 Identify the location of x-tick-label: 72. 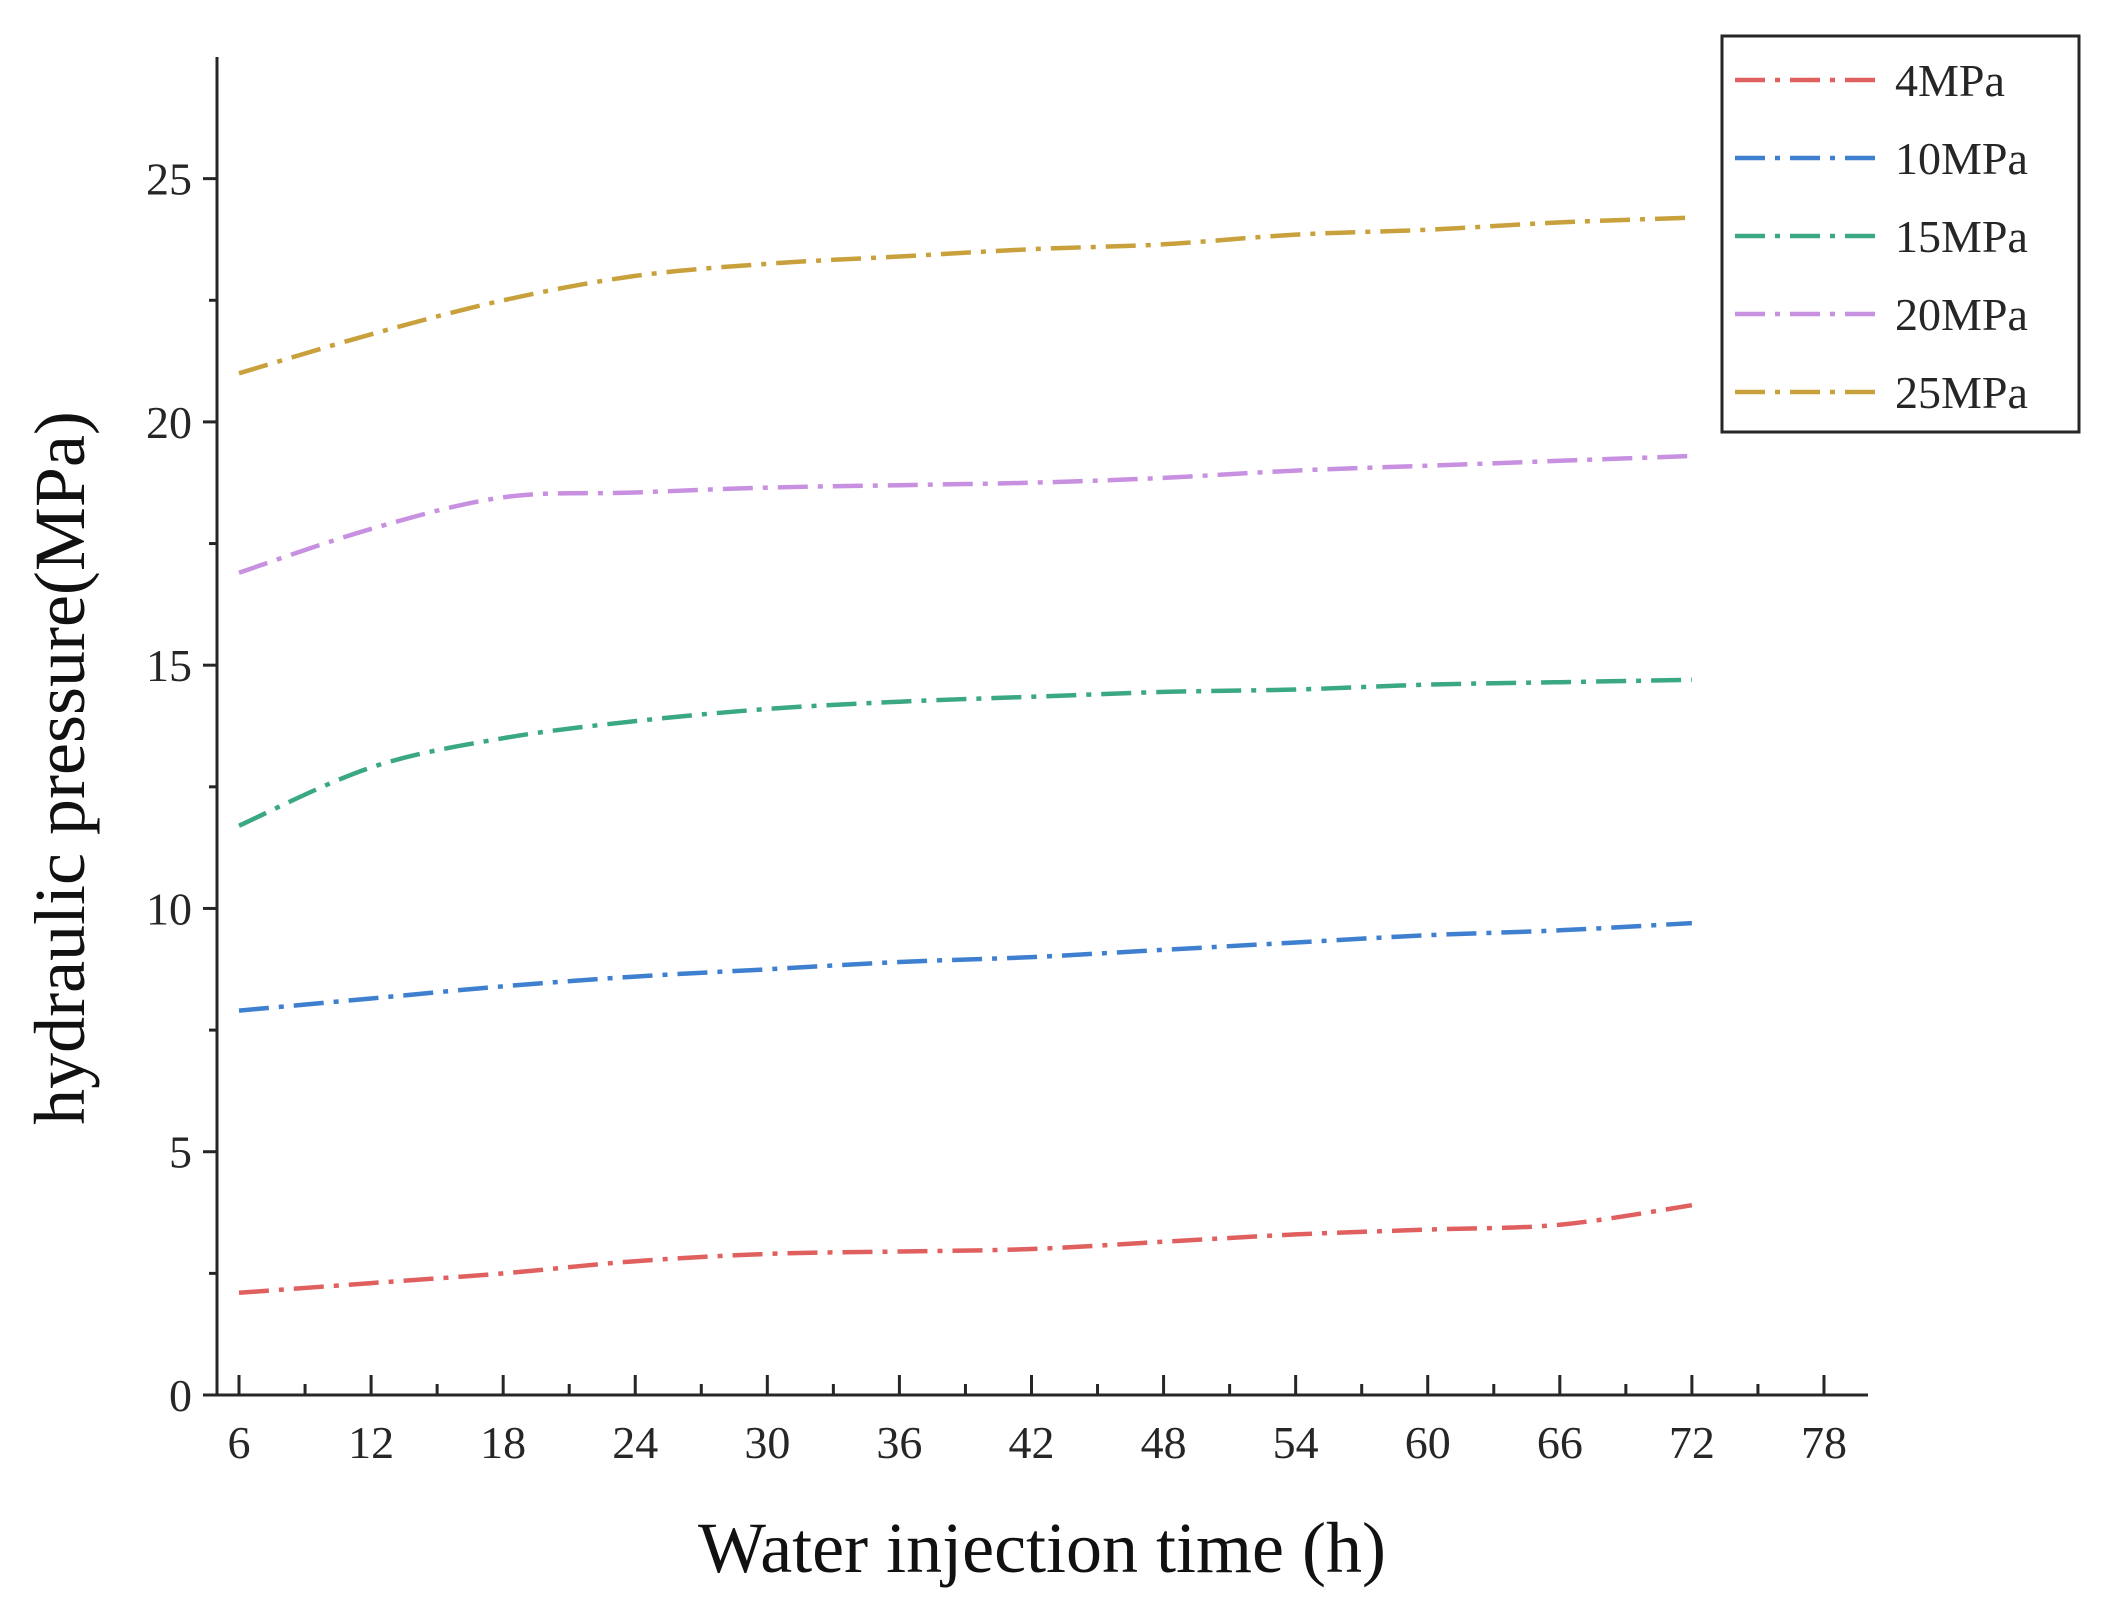
(1692, 1442).